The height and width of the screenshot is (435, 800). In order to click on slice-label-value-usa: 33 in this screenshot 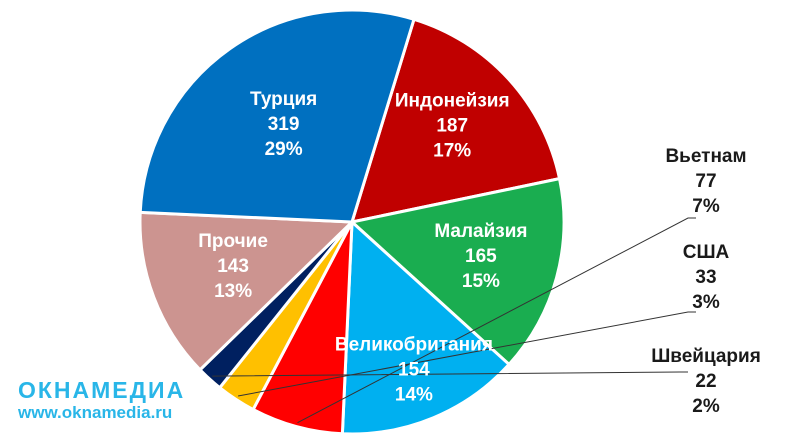, I will do `click(705, 277)`.